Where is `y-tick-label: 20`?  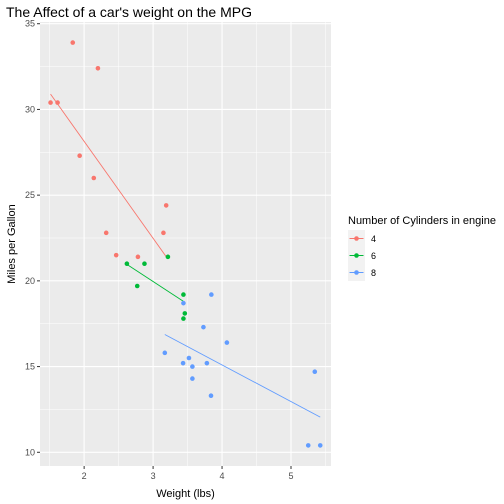
y-tick-label: 20 is located at coordinates (30, 281).